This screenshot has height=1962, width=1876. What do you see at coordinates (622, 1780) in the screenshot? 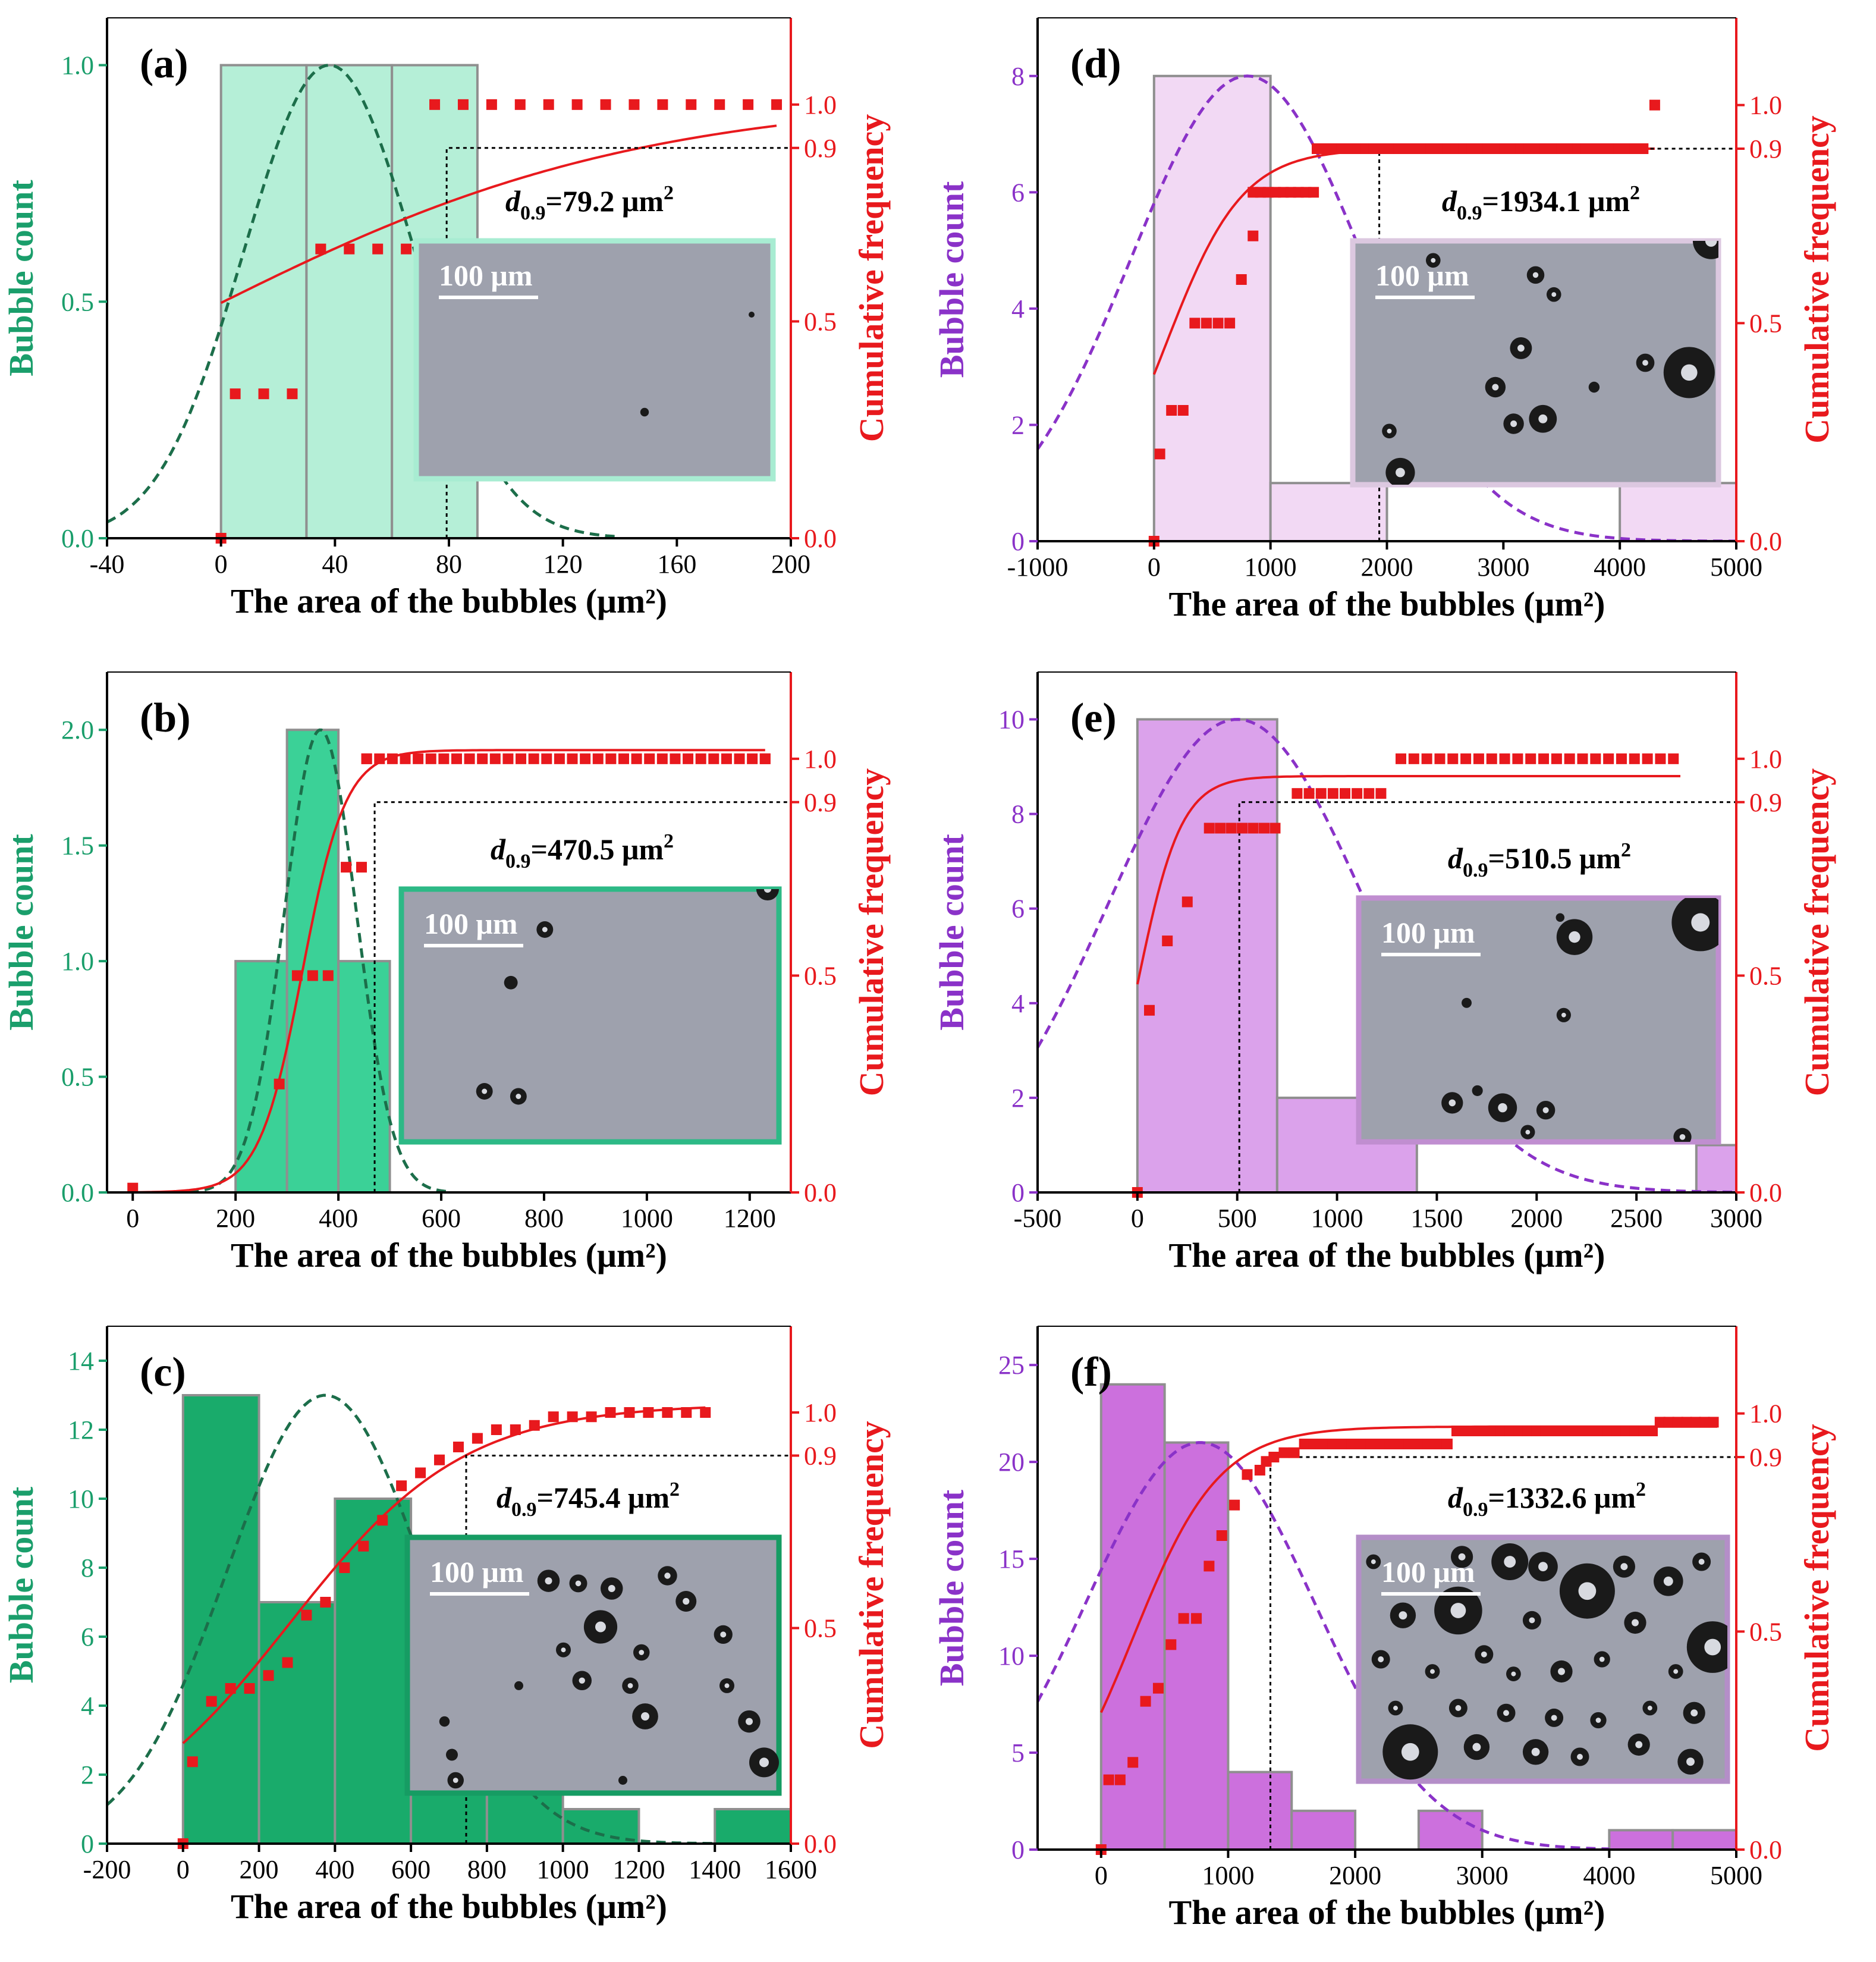
I see `bubble` at bounding box center [622, 1780].